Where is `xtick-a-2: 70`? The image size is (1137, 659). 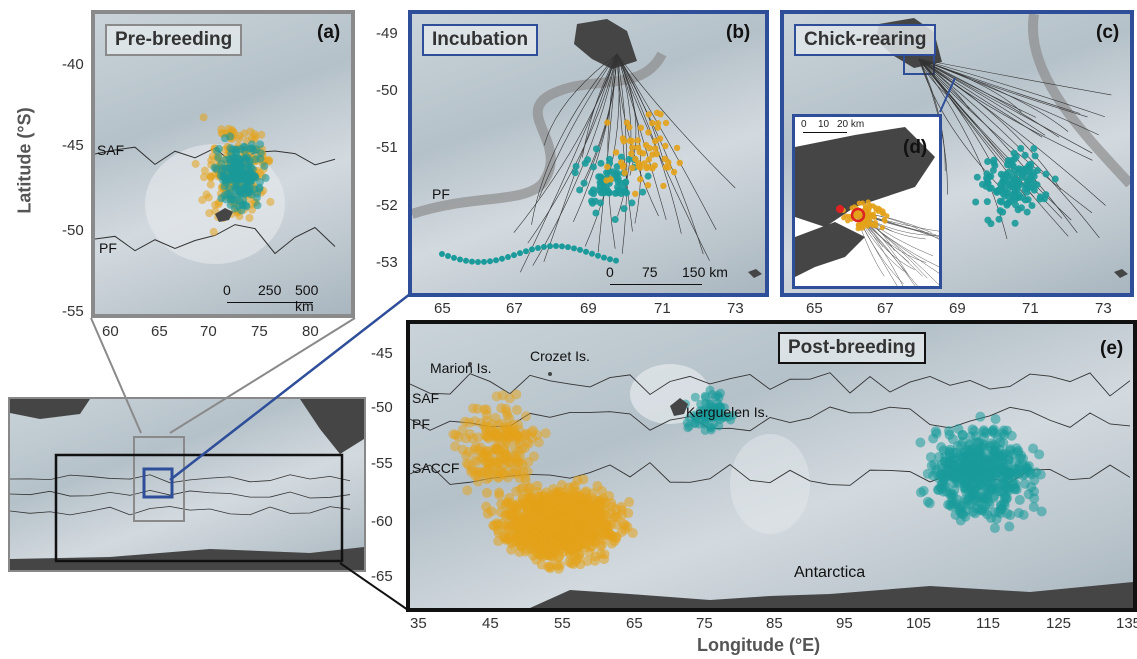
xtick-a-2: 70 is located at coordinates (208, 331).